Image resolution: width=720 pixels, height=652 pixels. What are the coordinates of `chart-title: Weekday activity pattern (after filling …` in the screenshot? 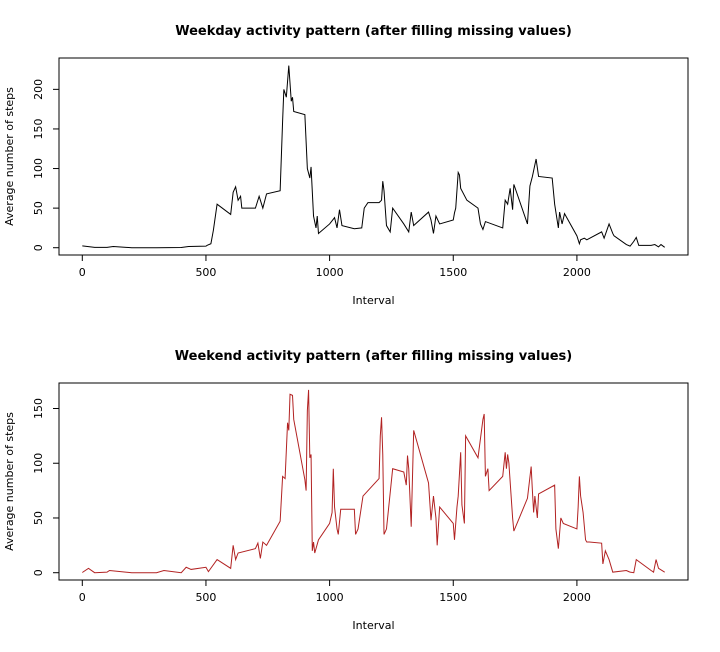 It's located at (373, 31).